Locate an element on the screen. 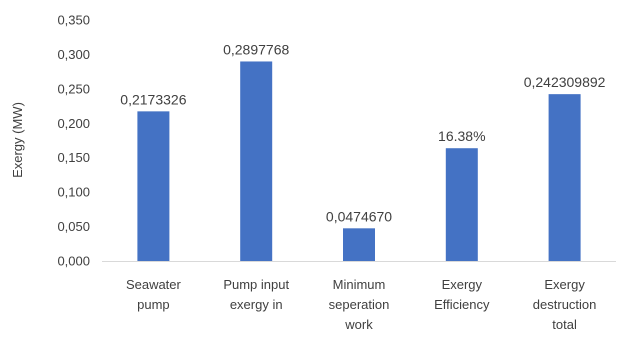 This screenshot has width=629, height=343. category-label: Exergy destruction total is located at coordinates (565, 304).